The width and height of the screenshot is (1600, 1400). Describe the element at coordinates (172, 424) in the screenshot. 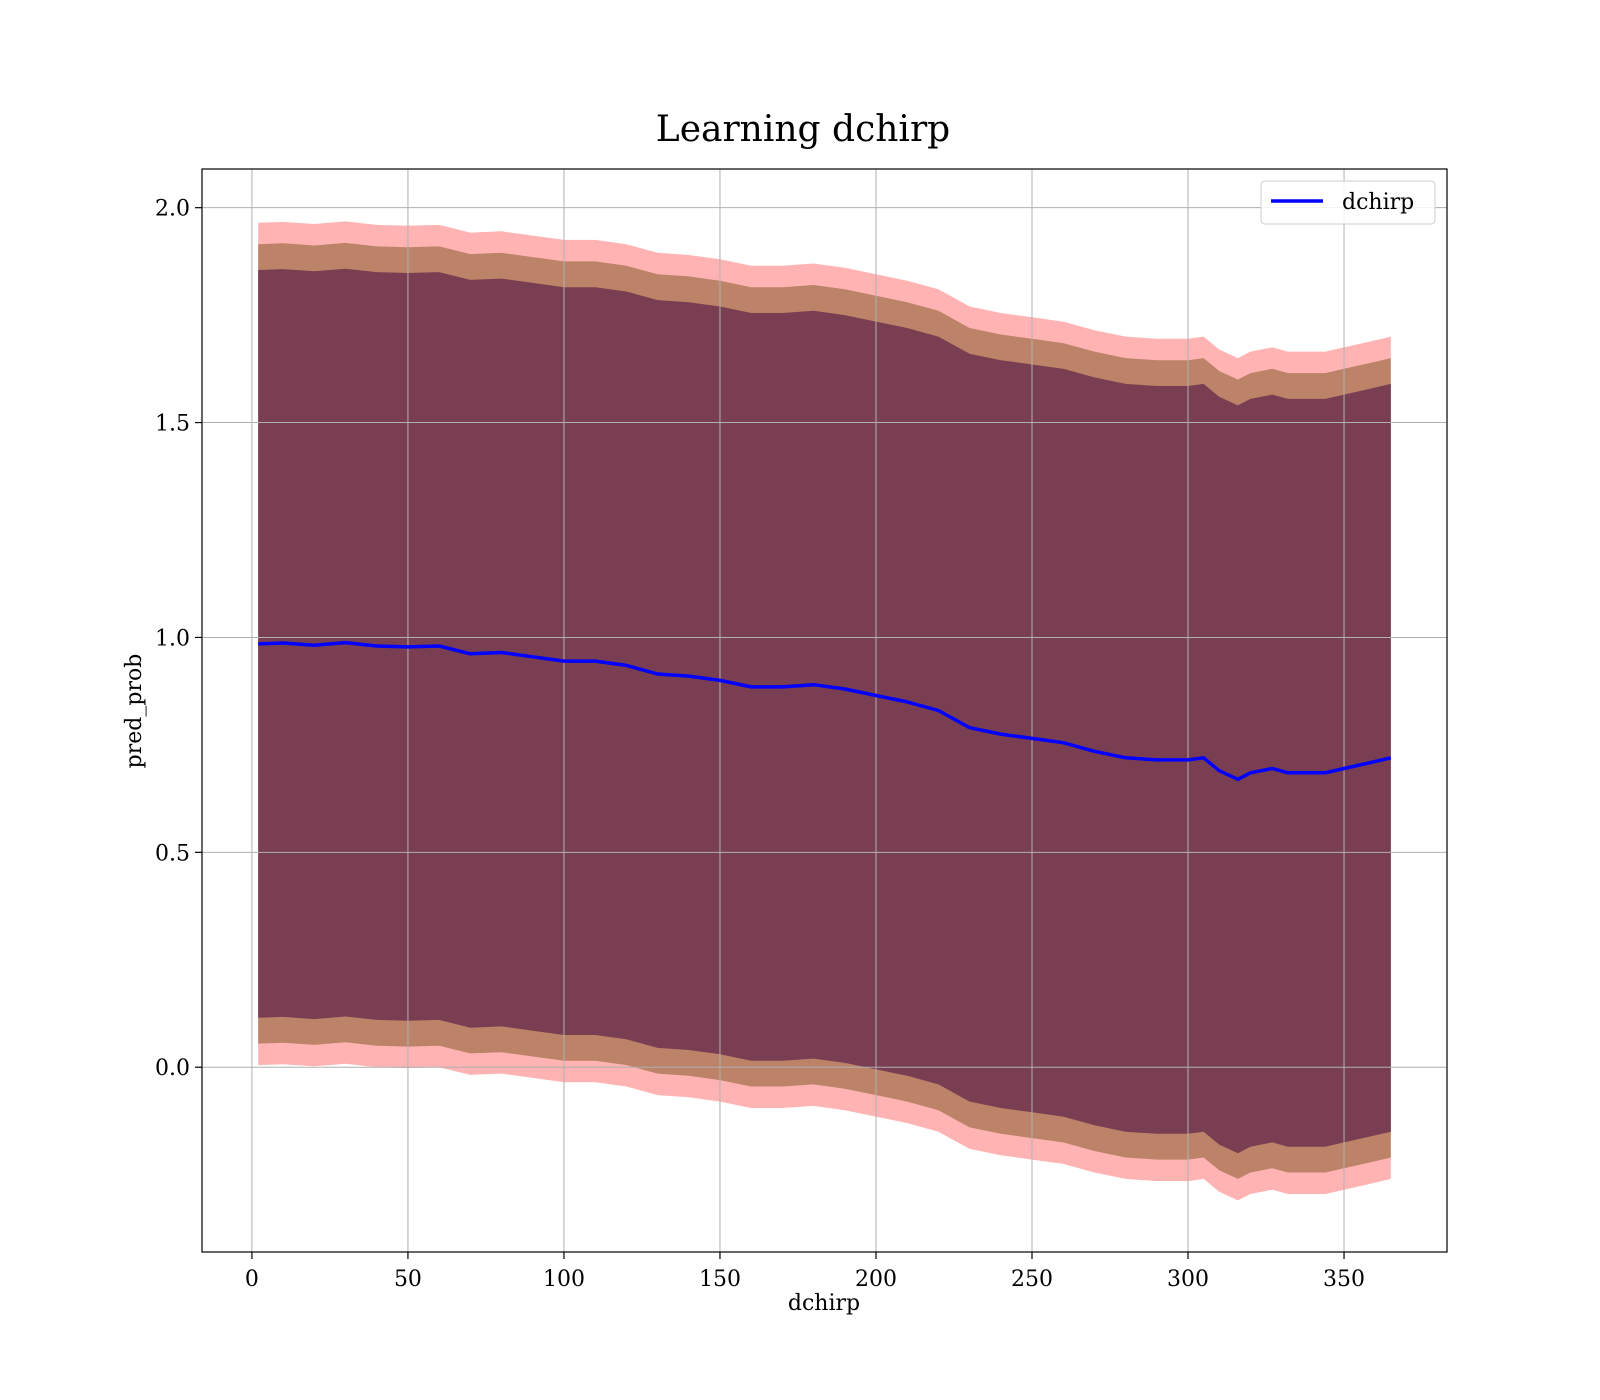

I see `y-tick-label-3: 1.5` at that location.